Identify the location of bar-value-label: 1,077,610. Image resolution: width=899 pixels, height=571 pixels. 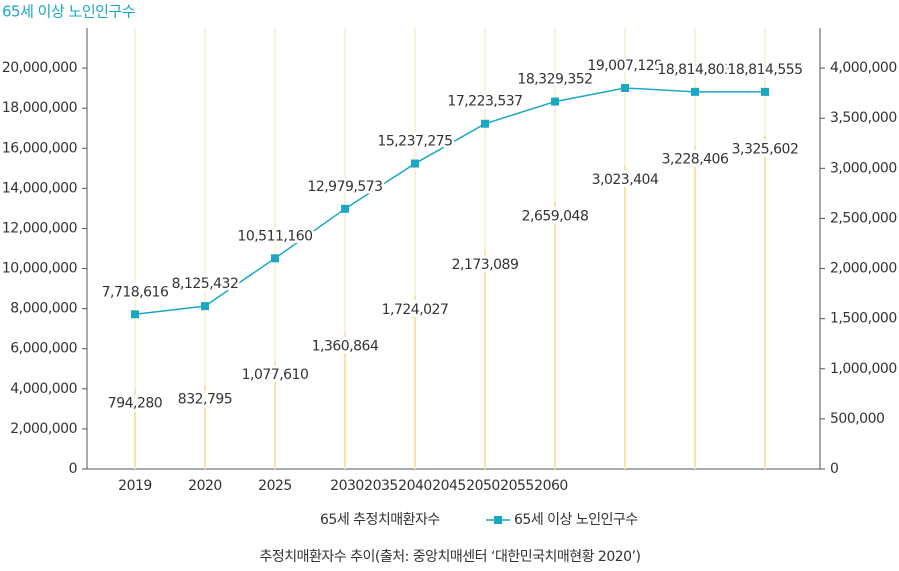
(275, 375).